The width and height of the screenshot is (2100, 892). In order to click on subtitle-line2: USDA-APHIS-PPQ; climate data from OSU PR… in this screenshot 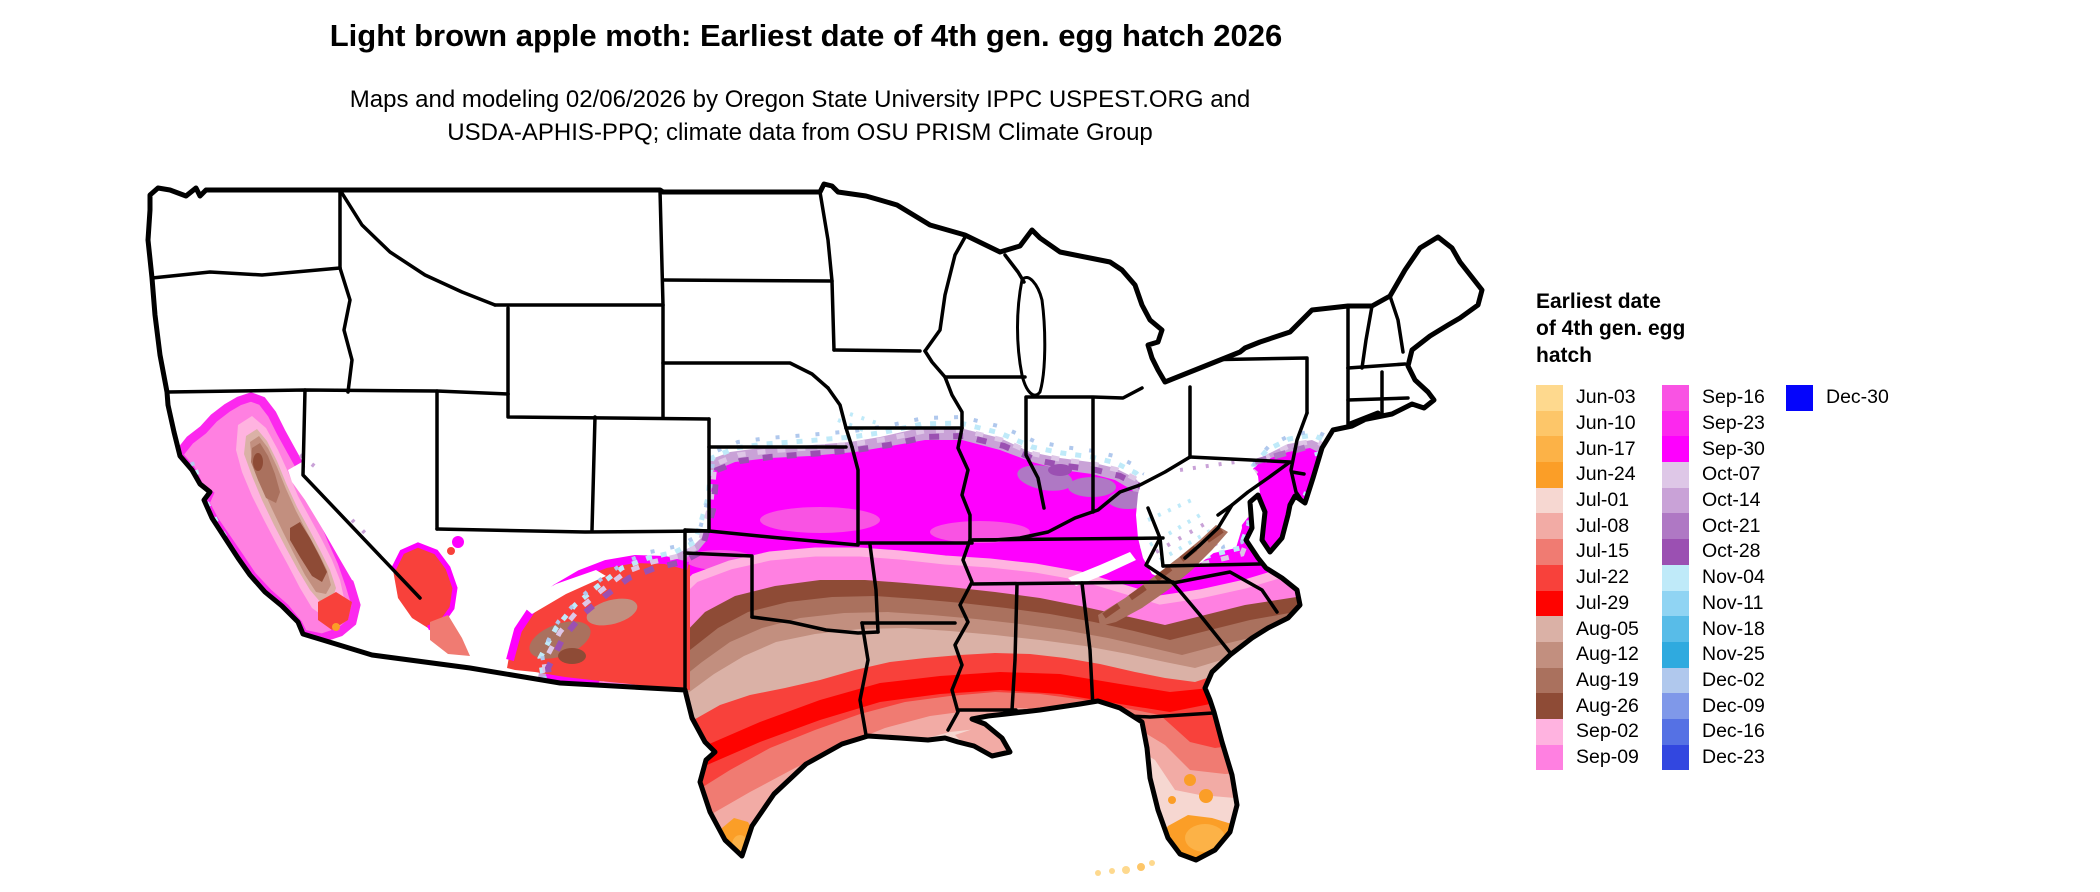, I will do `click(800, 132)`.